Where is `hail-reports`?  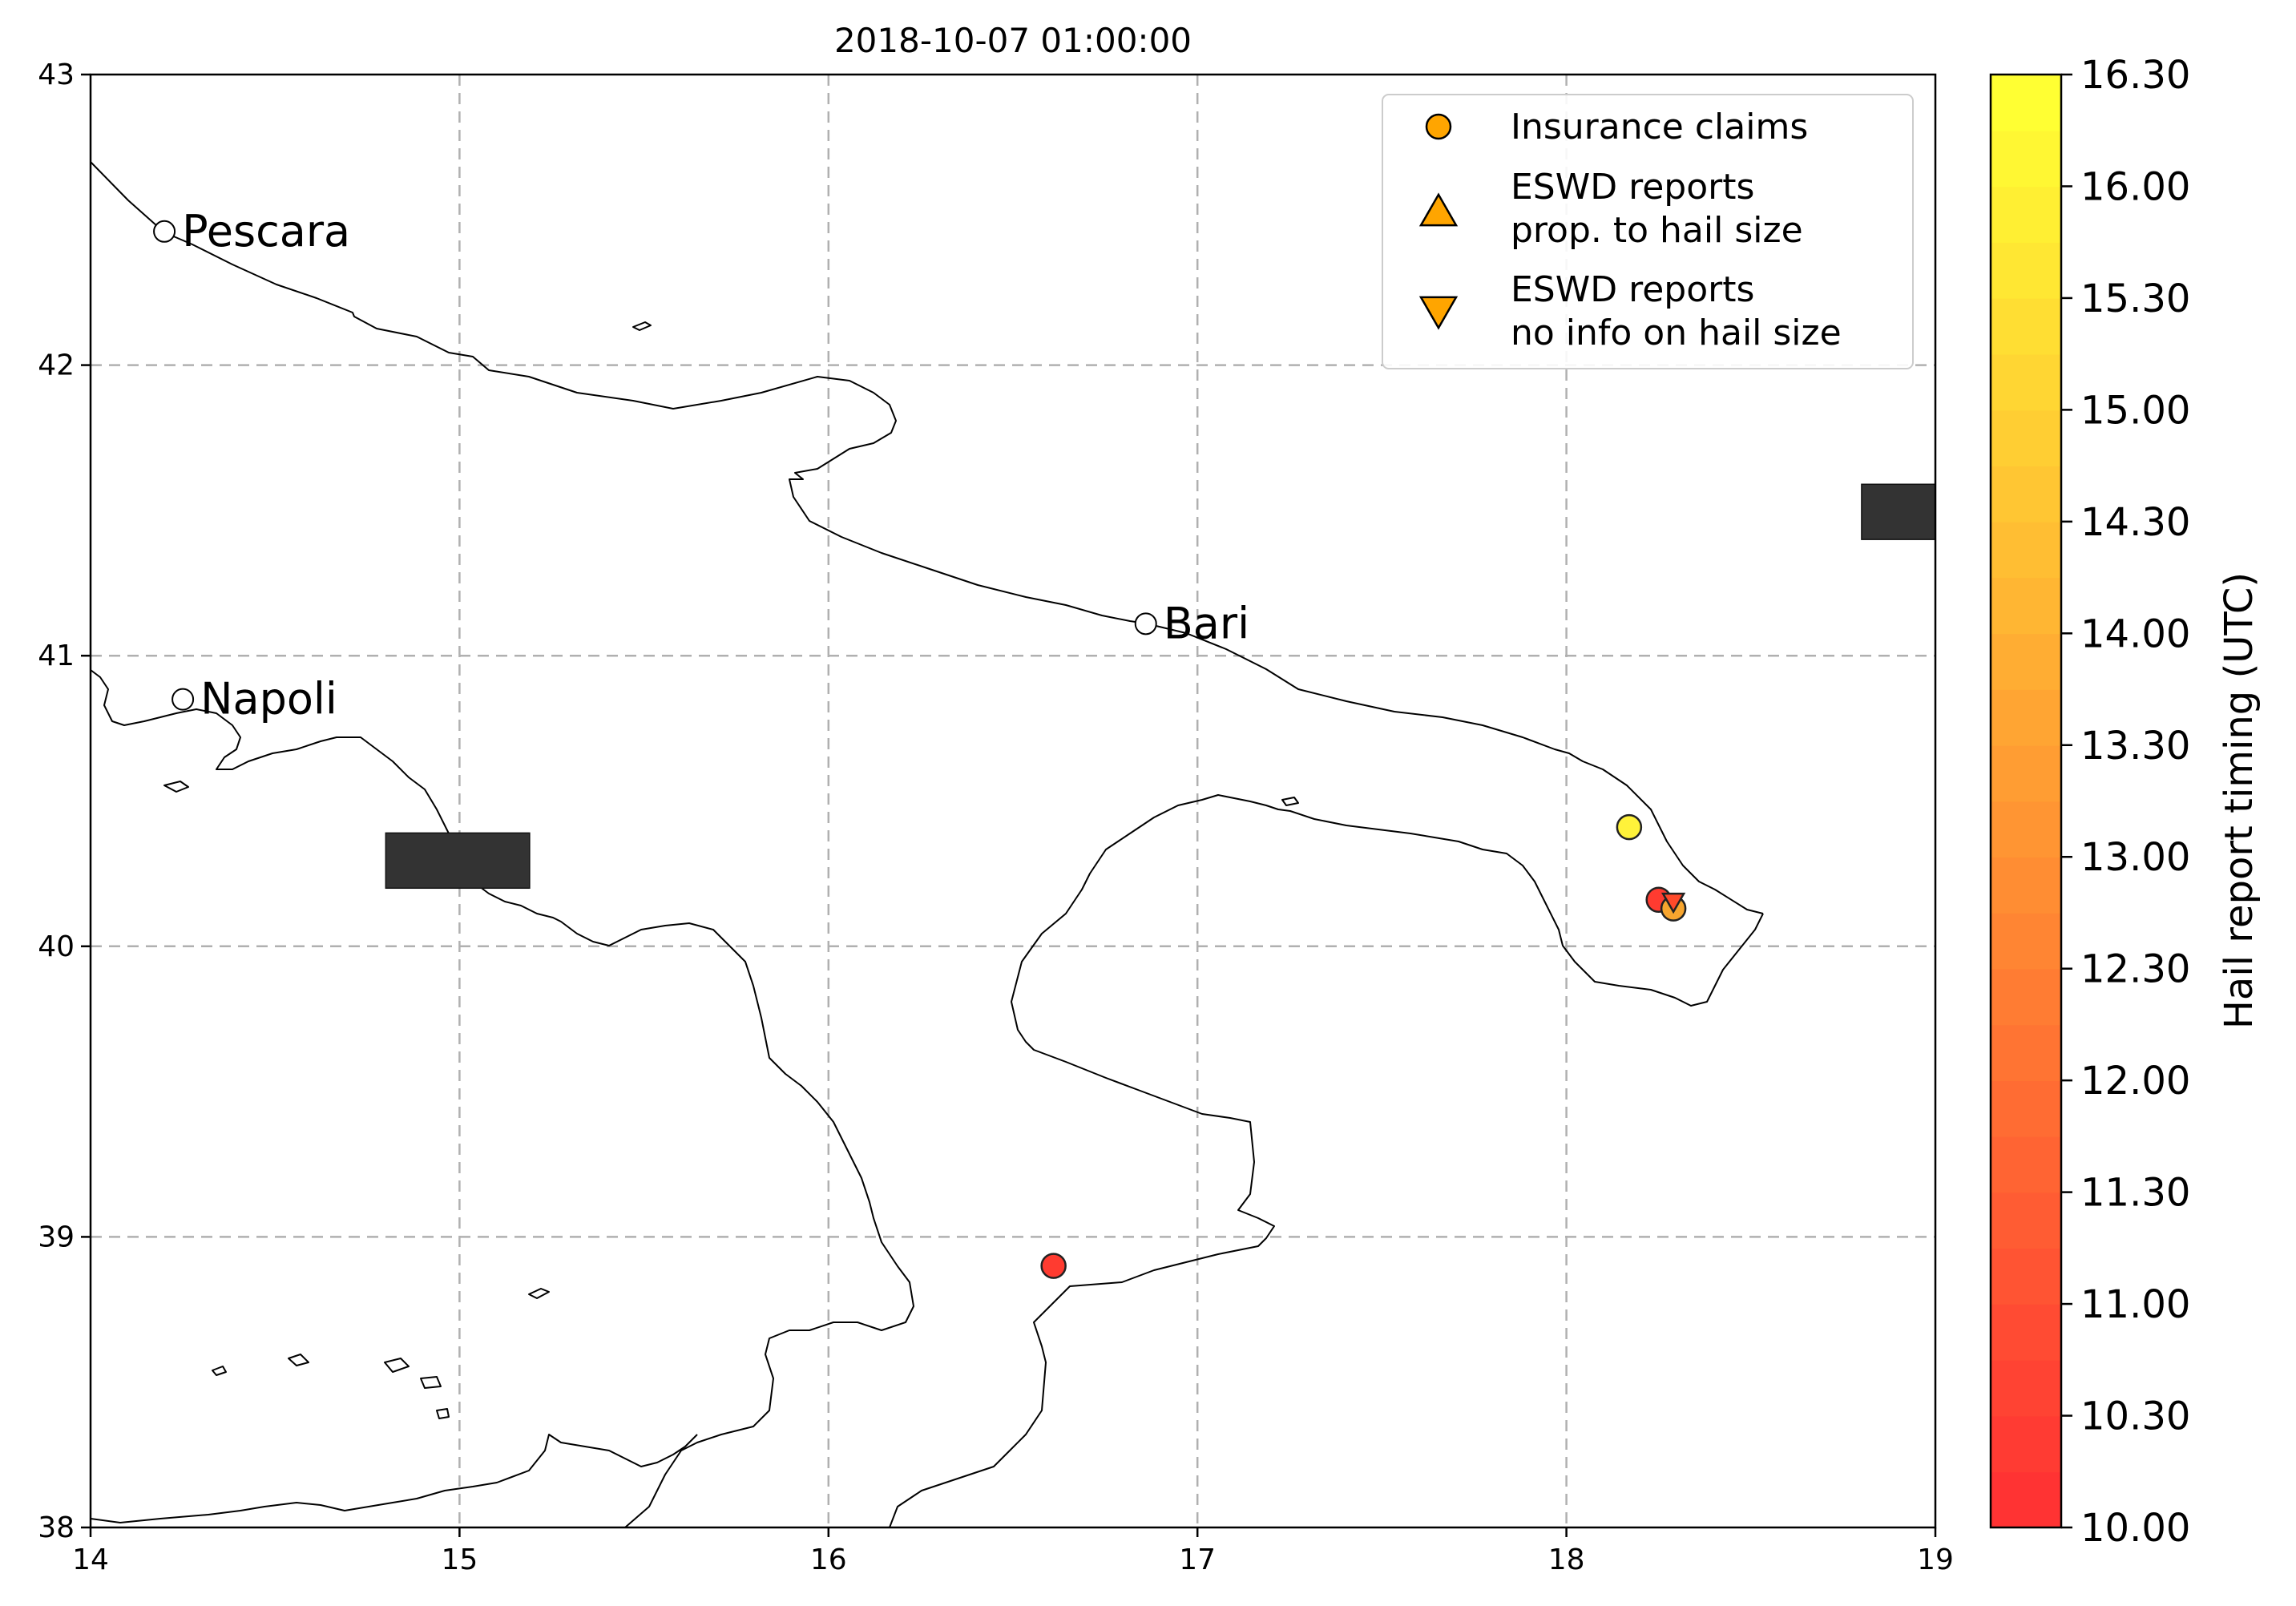 hail-reports is located at coordinates (1363, 1046).